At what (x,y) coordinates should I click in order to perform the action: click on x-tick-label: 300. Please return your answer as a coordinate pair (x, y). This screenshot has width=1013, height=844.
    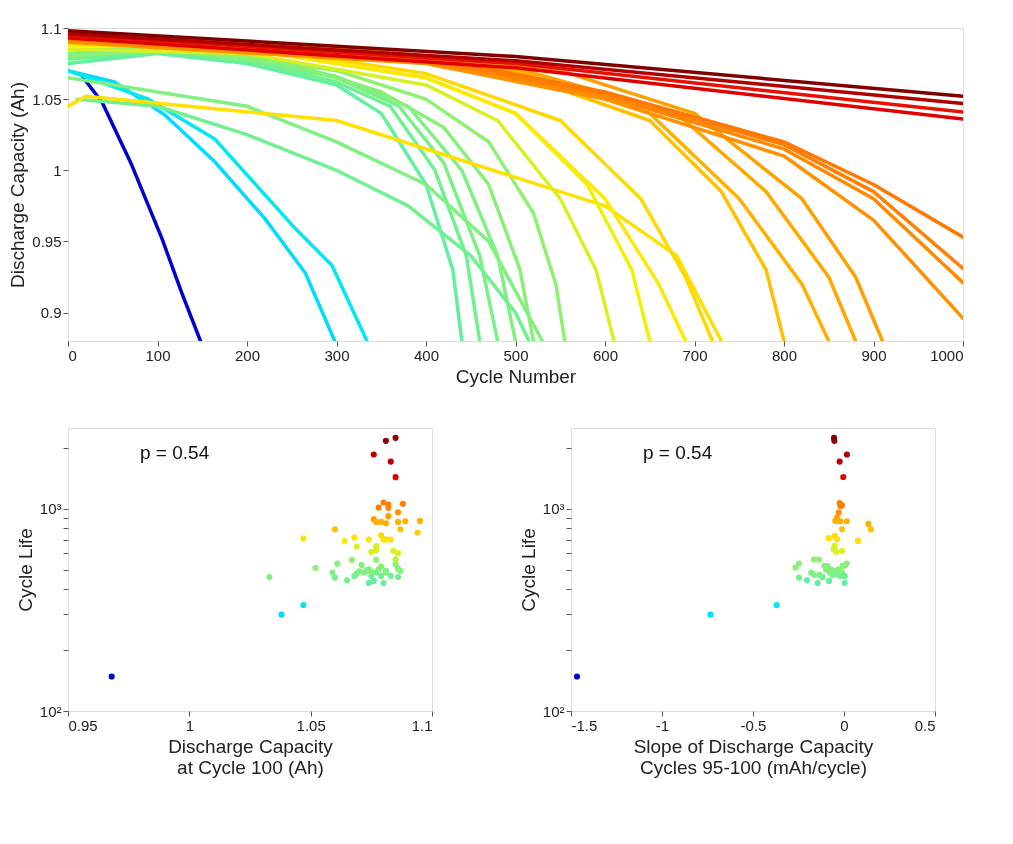
    Looking at the image, I should click on (337, 355).